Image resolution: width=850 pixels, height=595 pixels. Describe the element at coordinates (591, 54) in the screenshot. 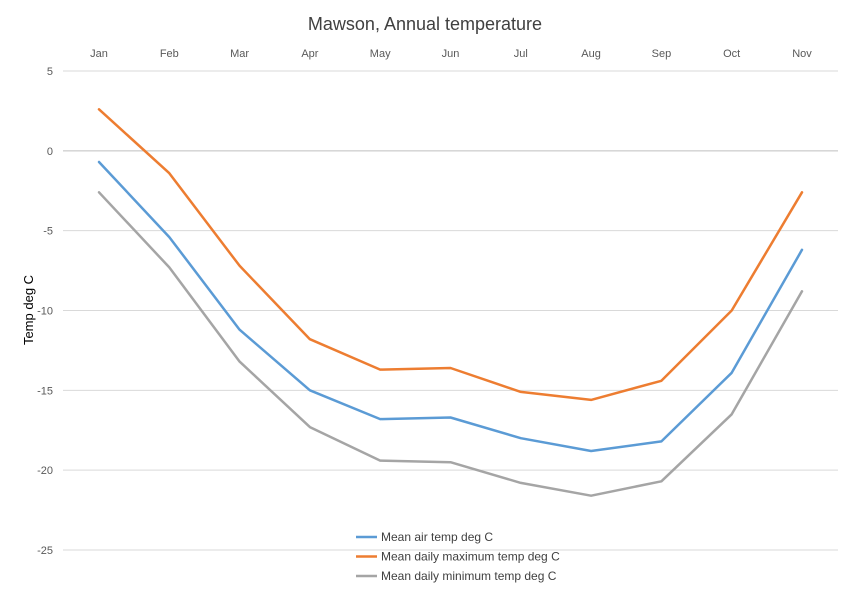

I see `x-tick-label: Aug` at that location.